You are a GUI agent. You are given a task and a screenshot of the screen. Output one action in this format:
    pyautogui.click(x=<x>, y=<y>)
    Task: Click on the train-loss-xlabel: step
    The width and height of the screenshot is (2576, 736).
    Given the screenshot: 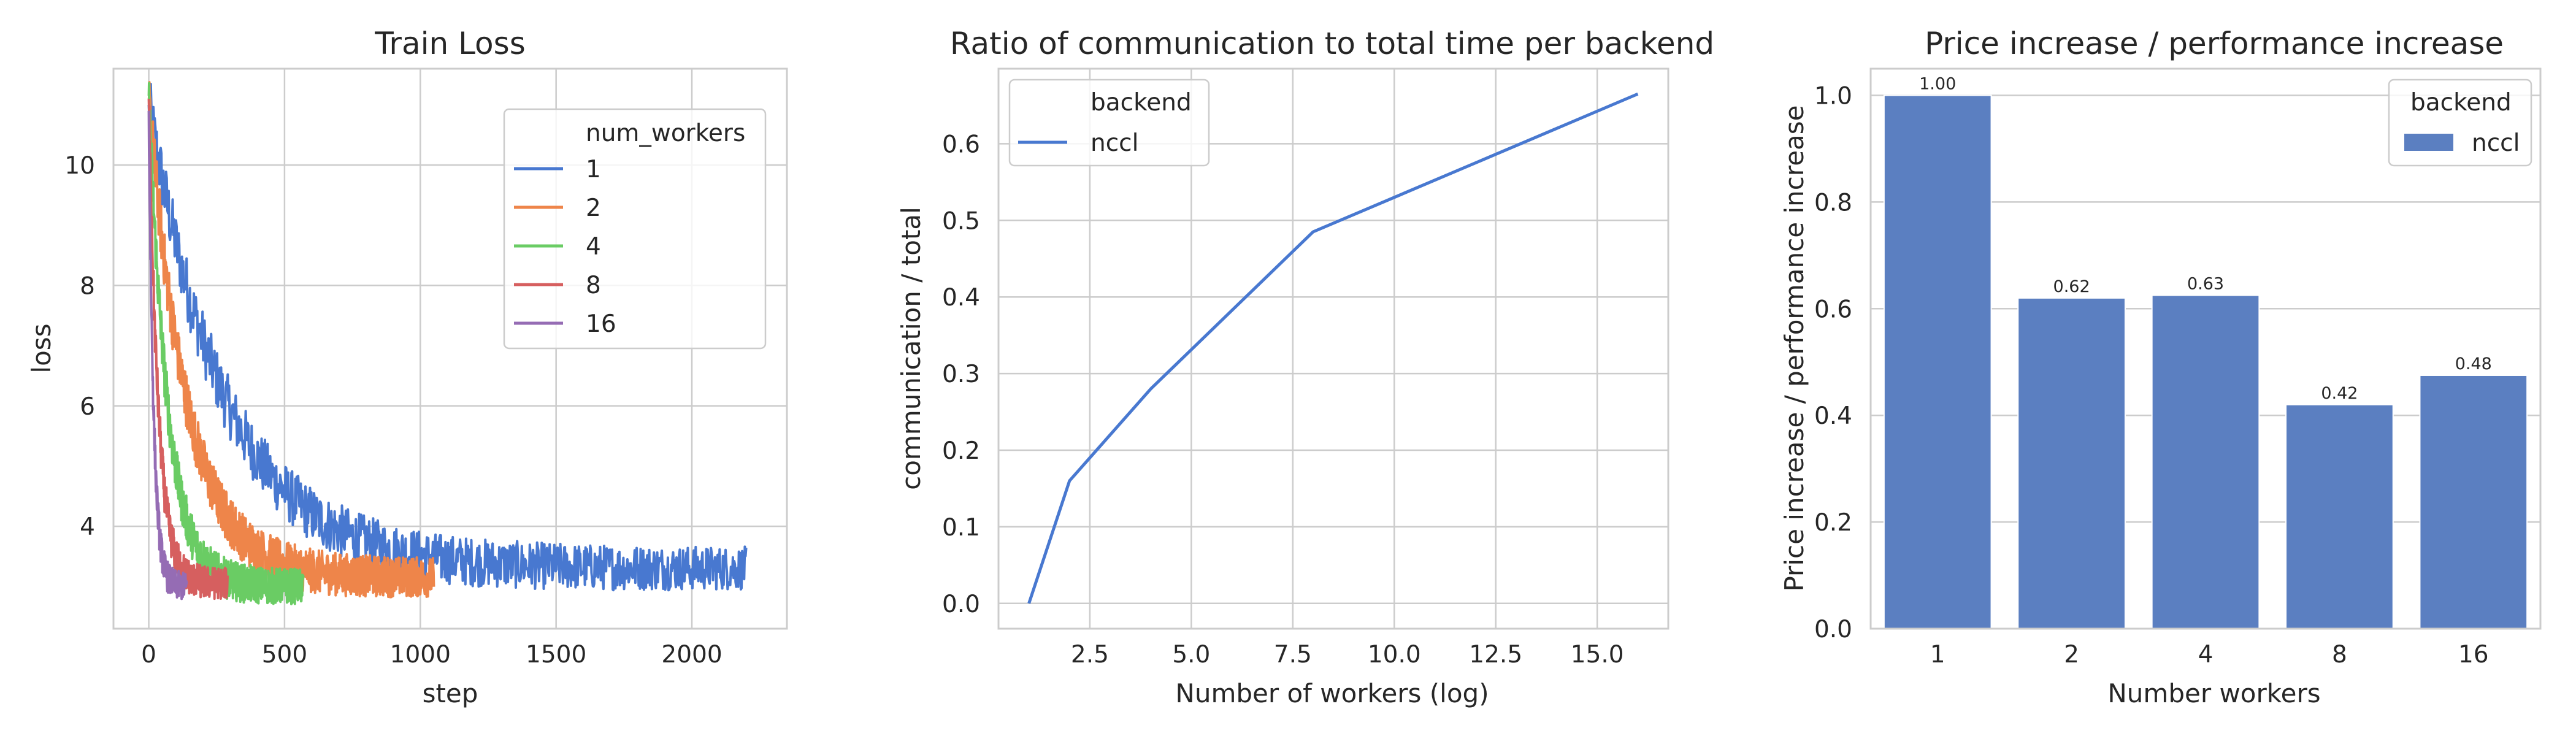 What is the action you would take?
    pyautogui.click(x=450, y=693)
    